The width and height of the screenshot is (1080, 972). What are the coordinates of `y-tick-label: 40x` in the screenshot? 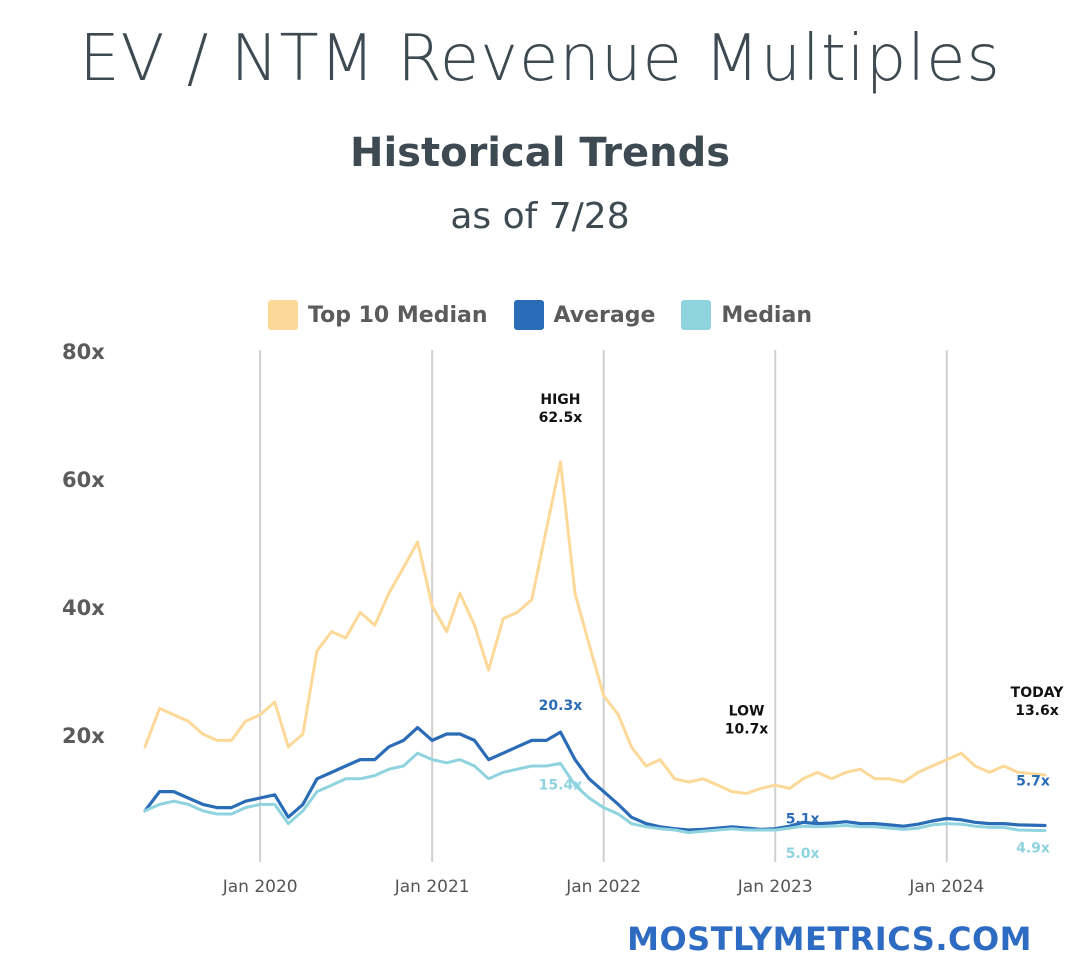 It's located at (83, 608).